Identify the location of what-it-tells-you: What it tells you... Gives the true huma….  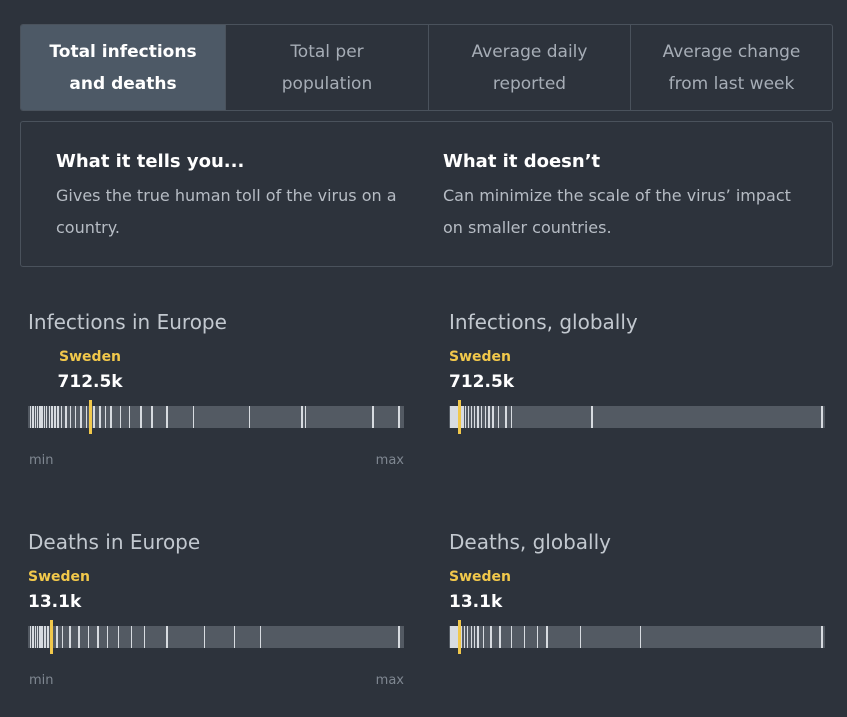
(231, 197).